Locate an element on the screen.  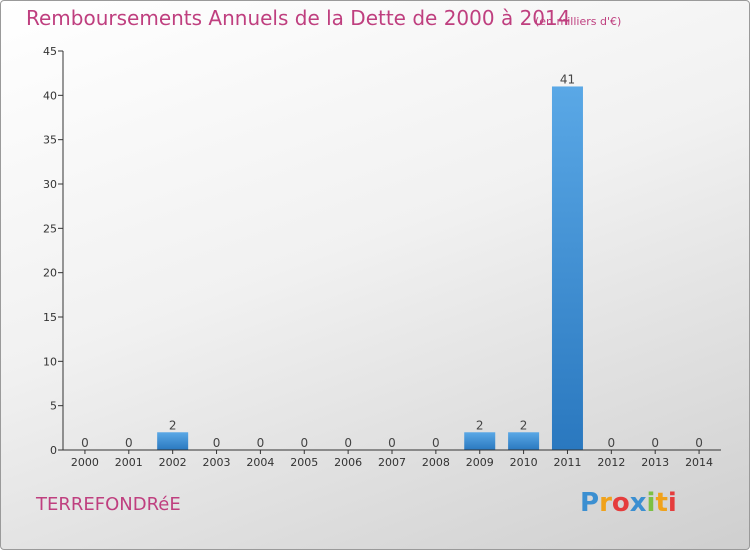
x-tick-label: 2006 is located at coordinates (348, 462).